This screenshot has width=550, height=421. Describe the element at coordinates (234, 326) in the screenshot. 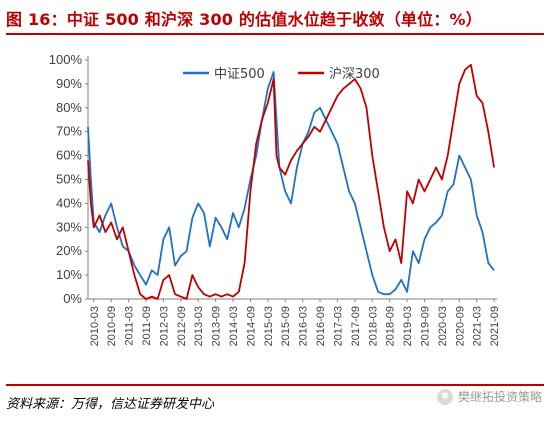

I see `x-tick-label: 2014-03` at that location.